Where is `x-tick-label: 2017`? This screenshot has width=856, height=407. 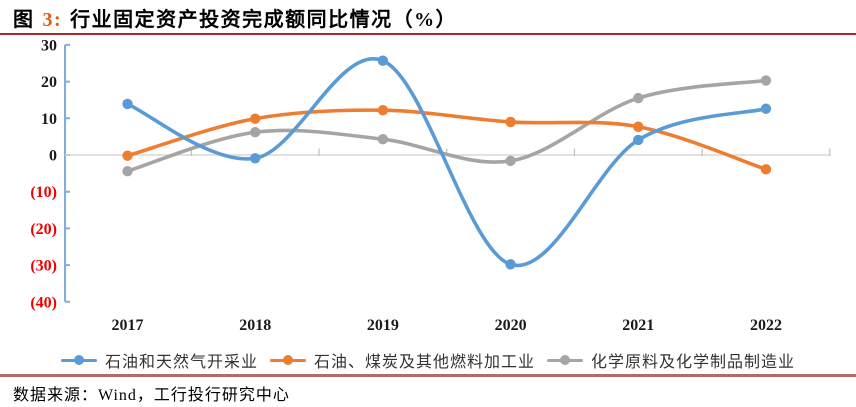
x-tick-label: 2017 is located at coordinates (128, 325).